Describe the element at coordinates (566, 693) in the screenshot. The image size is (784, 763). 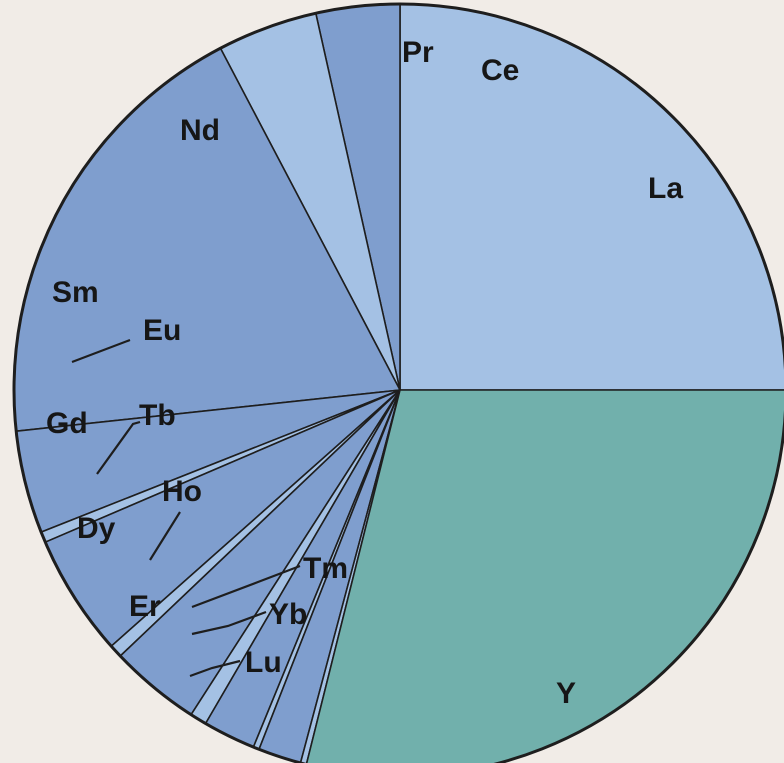
I see `slice-label-y: Y` at that location.